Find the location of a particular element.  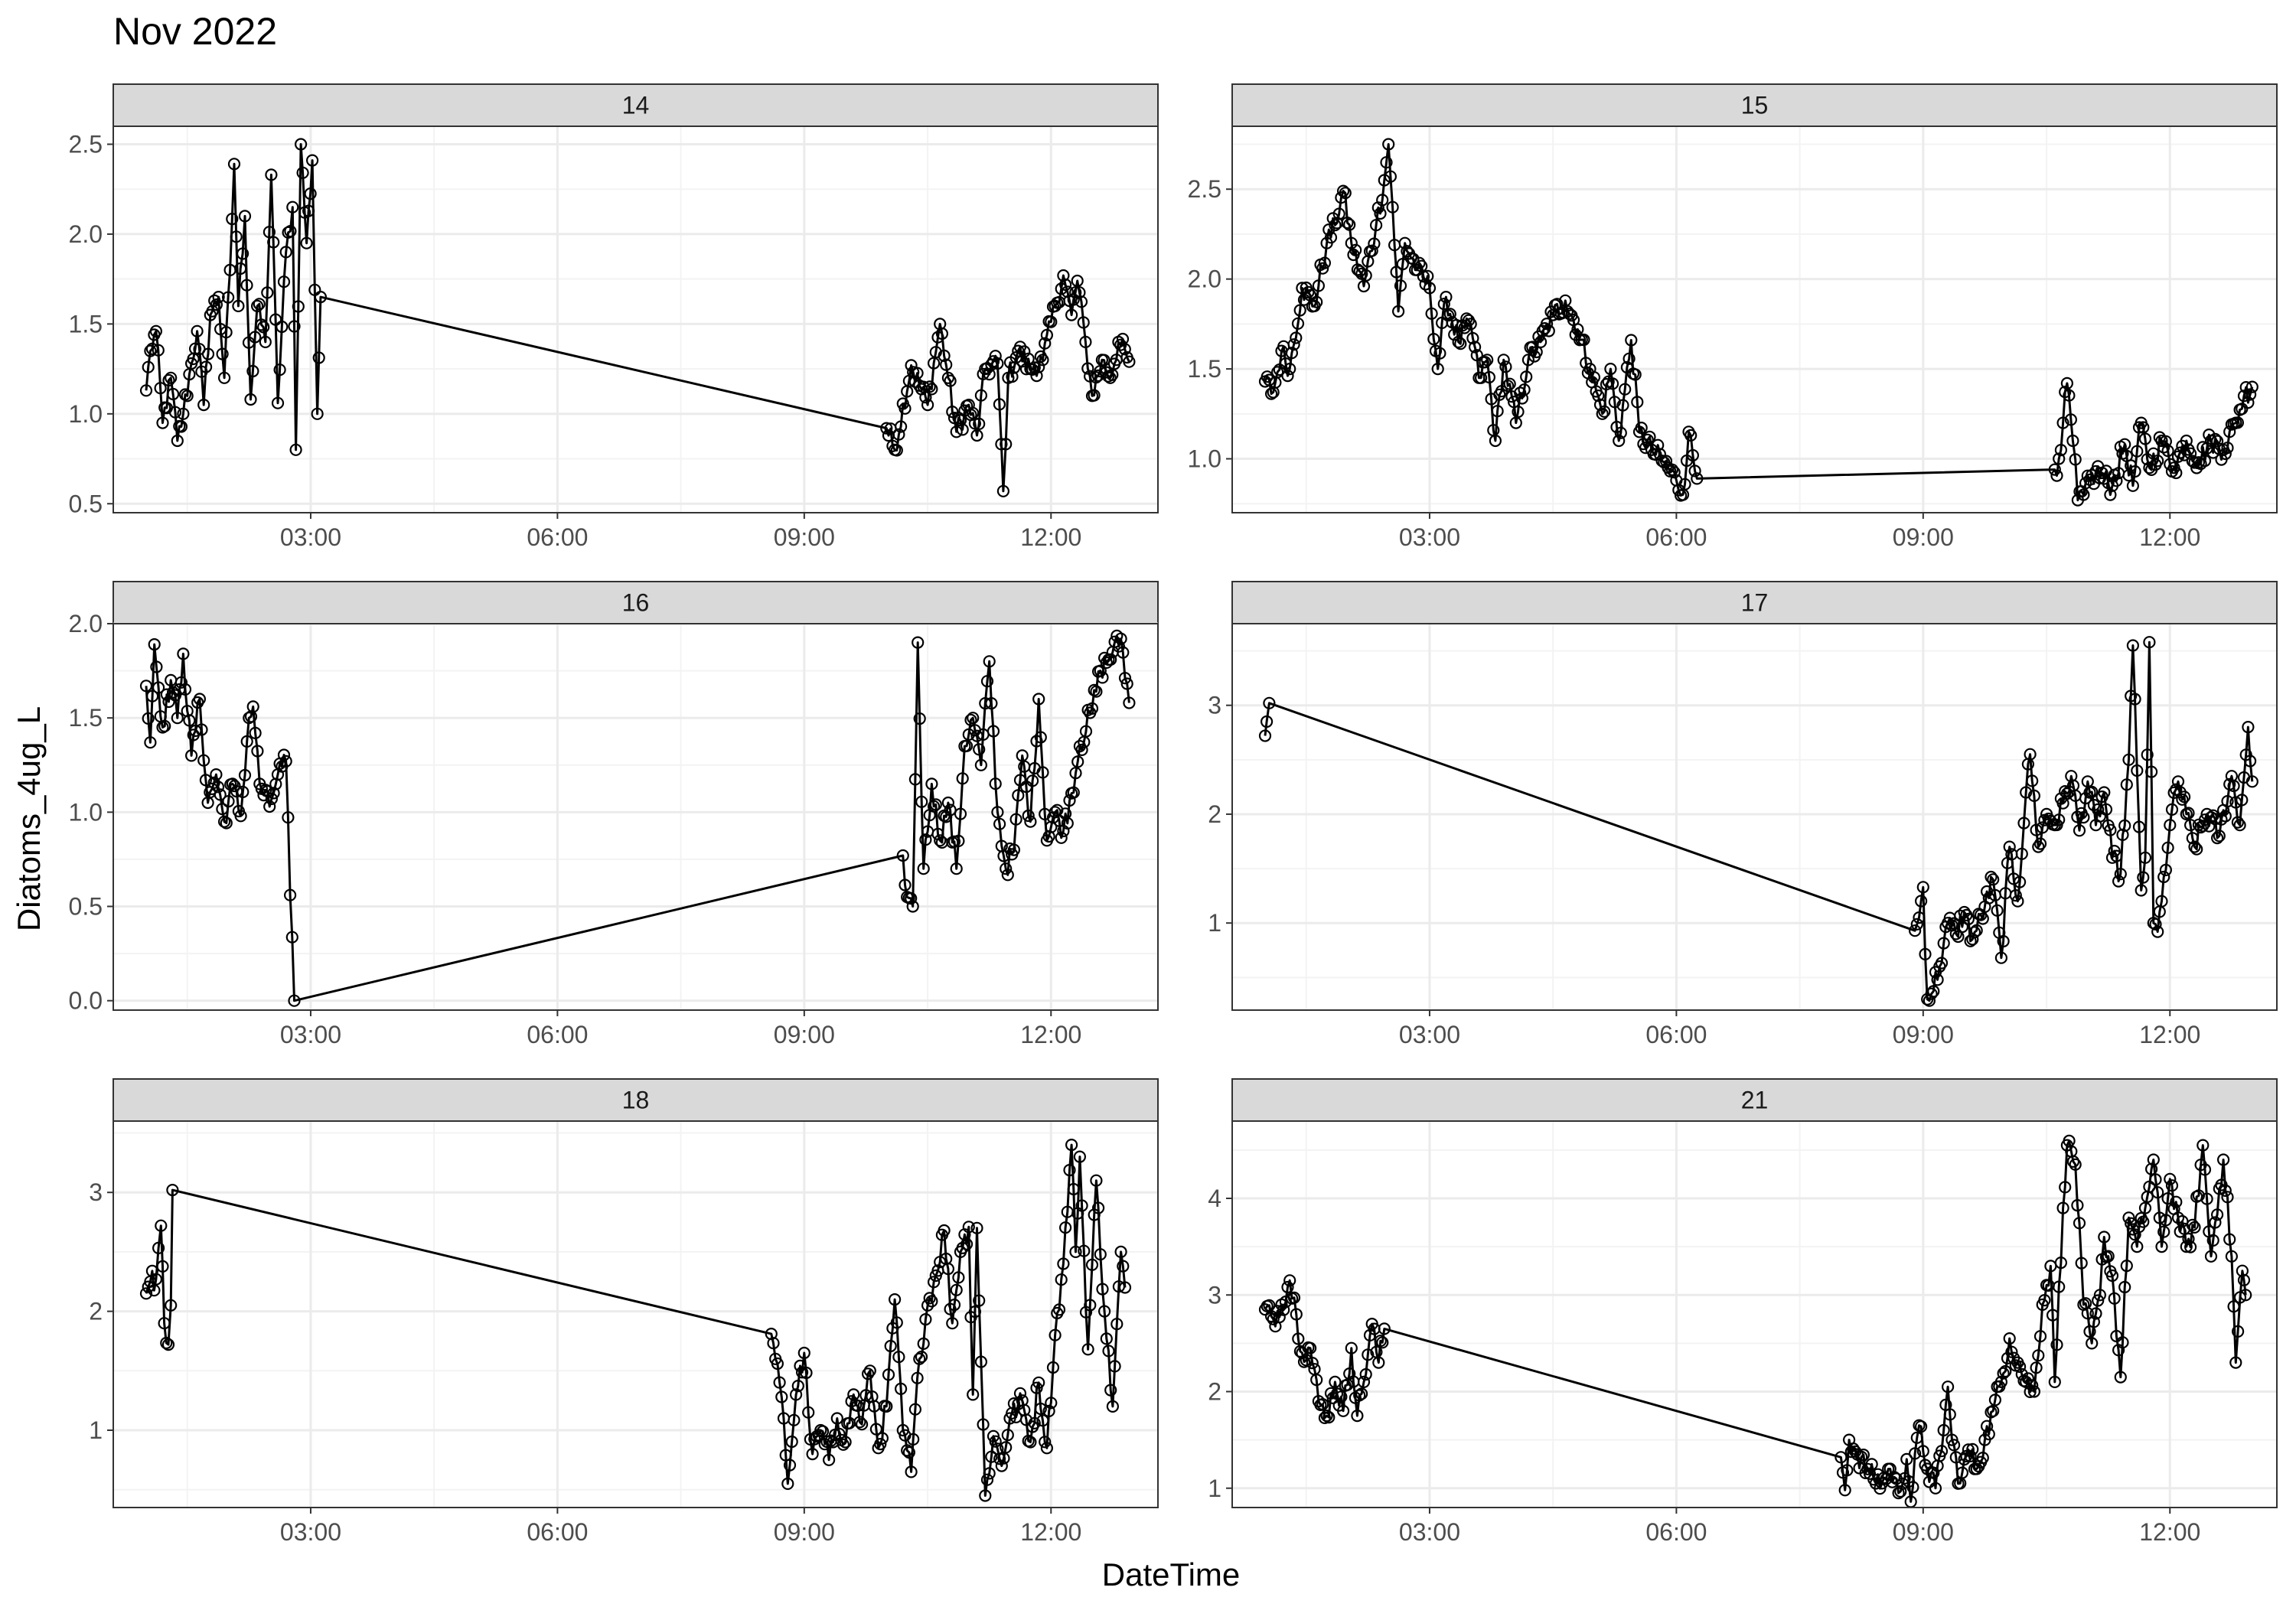

y-tick-label: 1 is located at coordinates (96, 1430).